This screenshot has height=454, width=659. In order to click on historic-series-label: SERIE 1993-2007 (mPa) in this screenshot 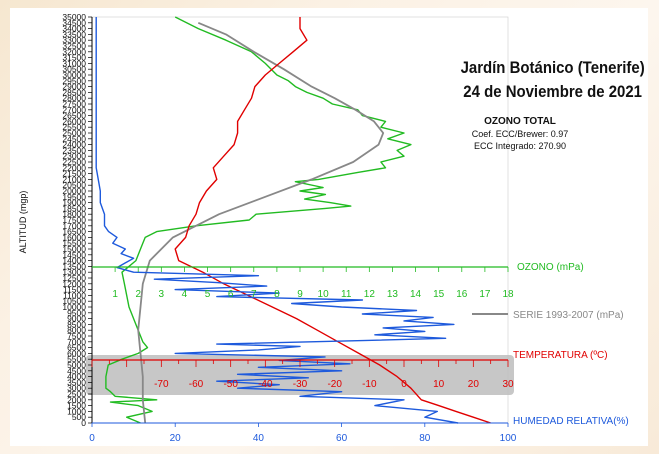, I will do `click(568, 315)`.